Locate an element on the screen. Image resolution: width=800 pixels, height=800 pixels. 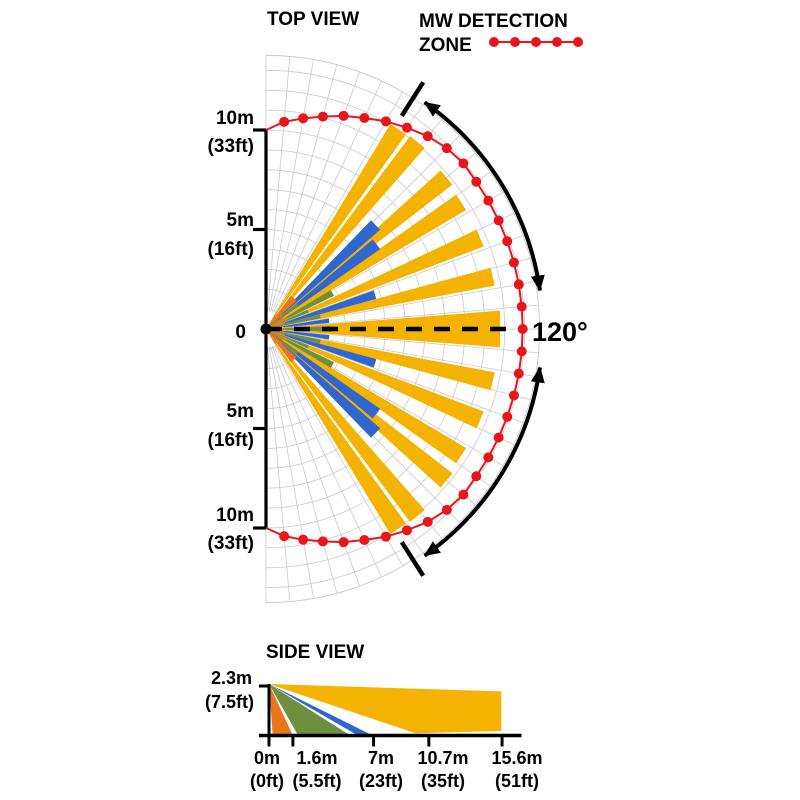
scale-label-10m-top: 10m is located at coordinates (235, 118).